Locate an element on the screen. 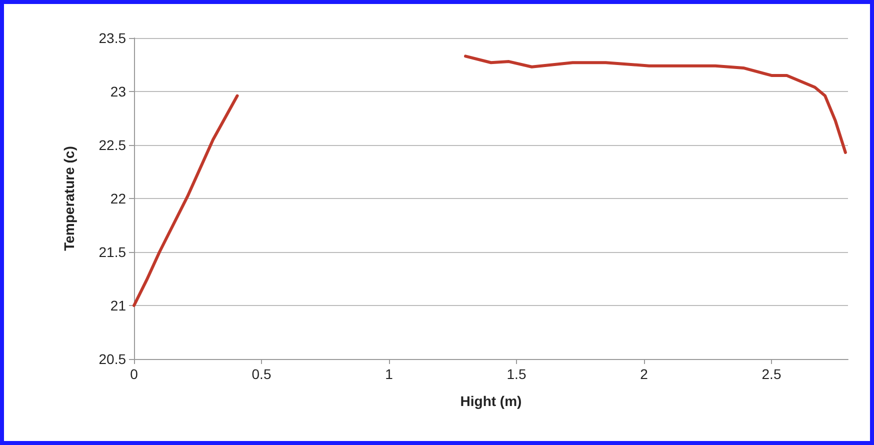 The width and height of the screenshot is (874, 445). x-tick-label: 1.5 is located at coordinates (516, 374).